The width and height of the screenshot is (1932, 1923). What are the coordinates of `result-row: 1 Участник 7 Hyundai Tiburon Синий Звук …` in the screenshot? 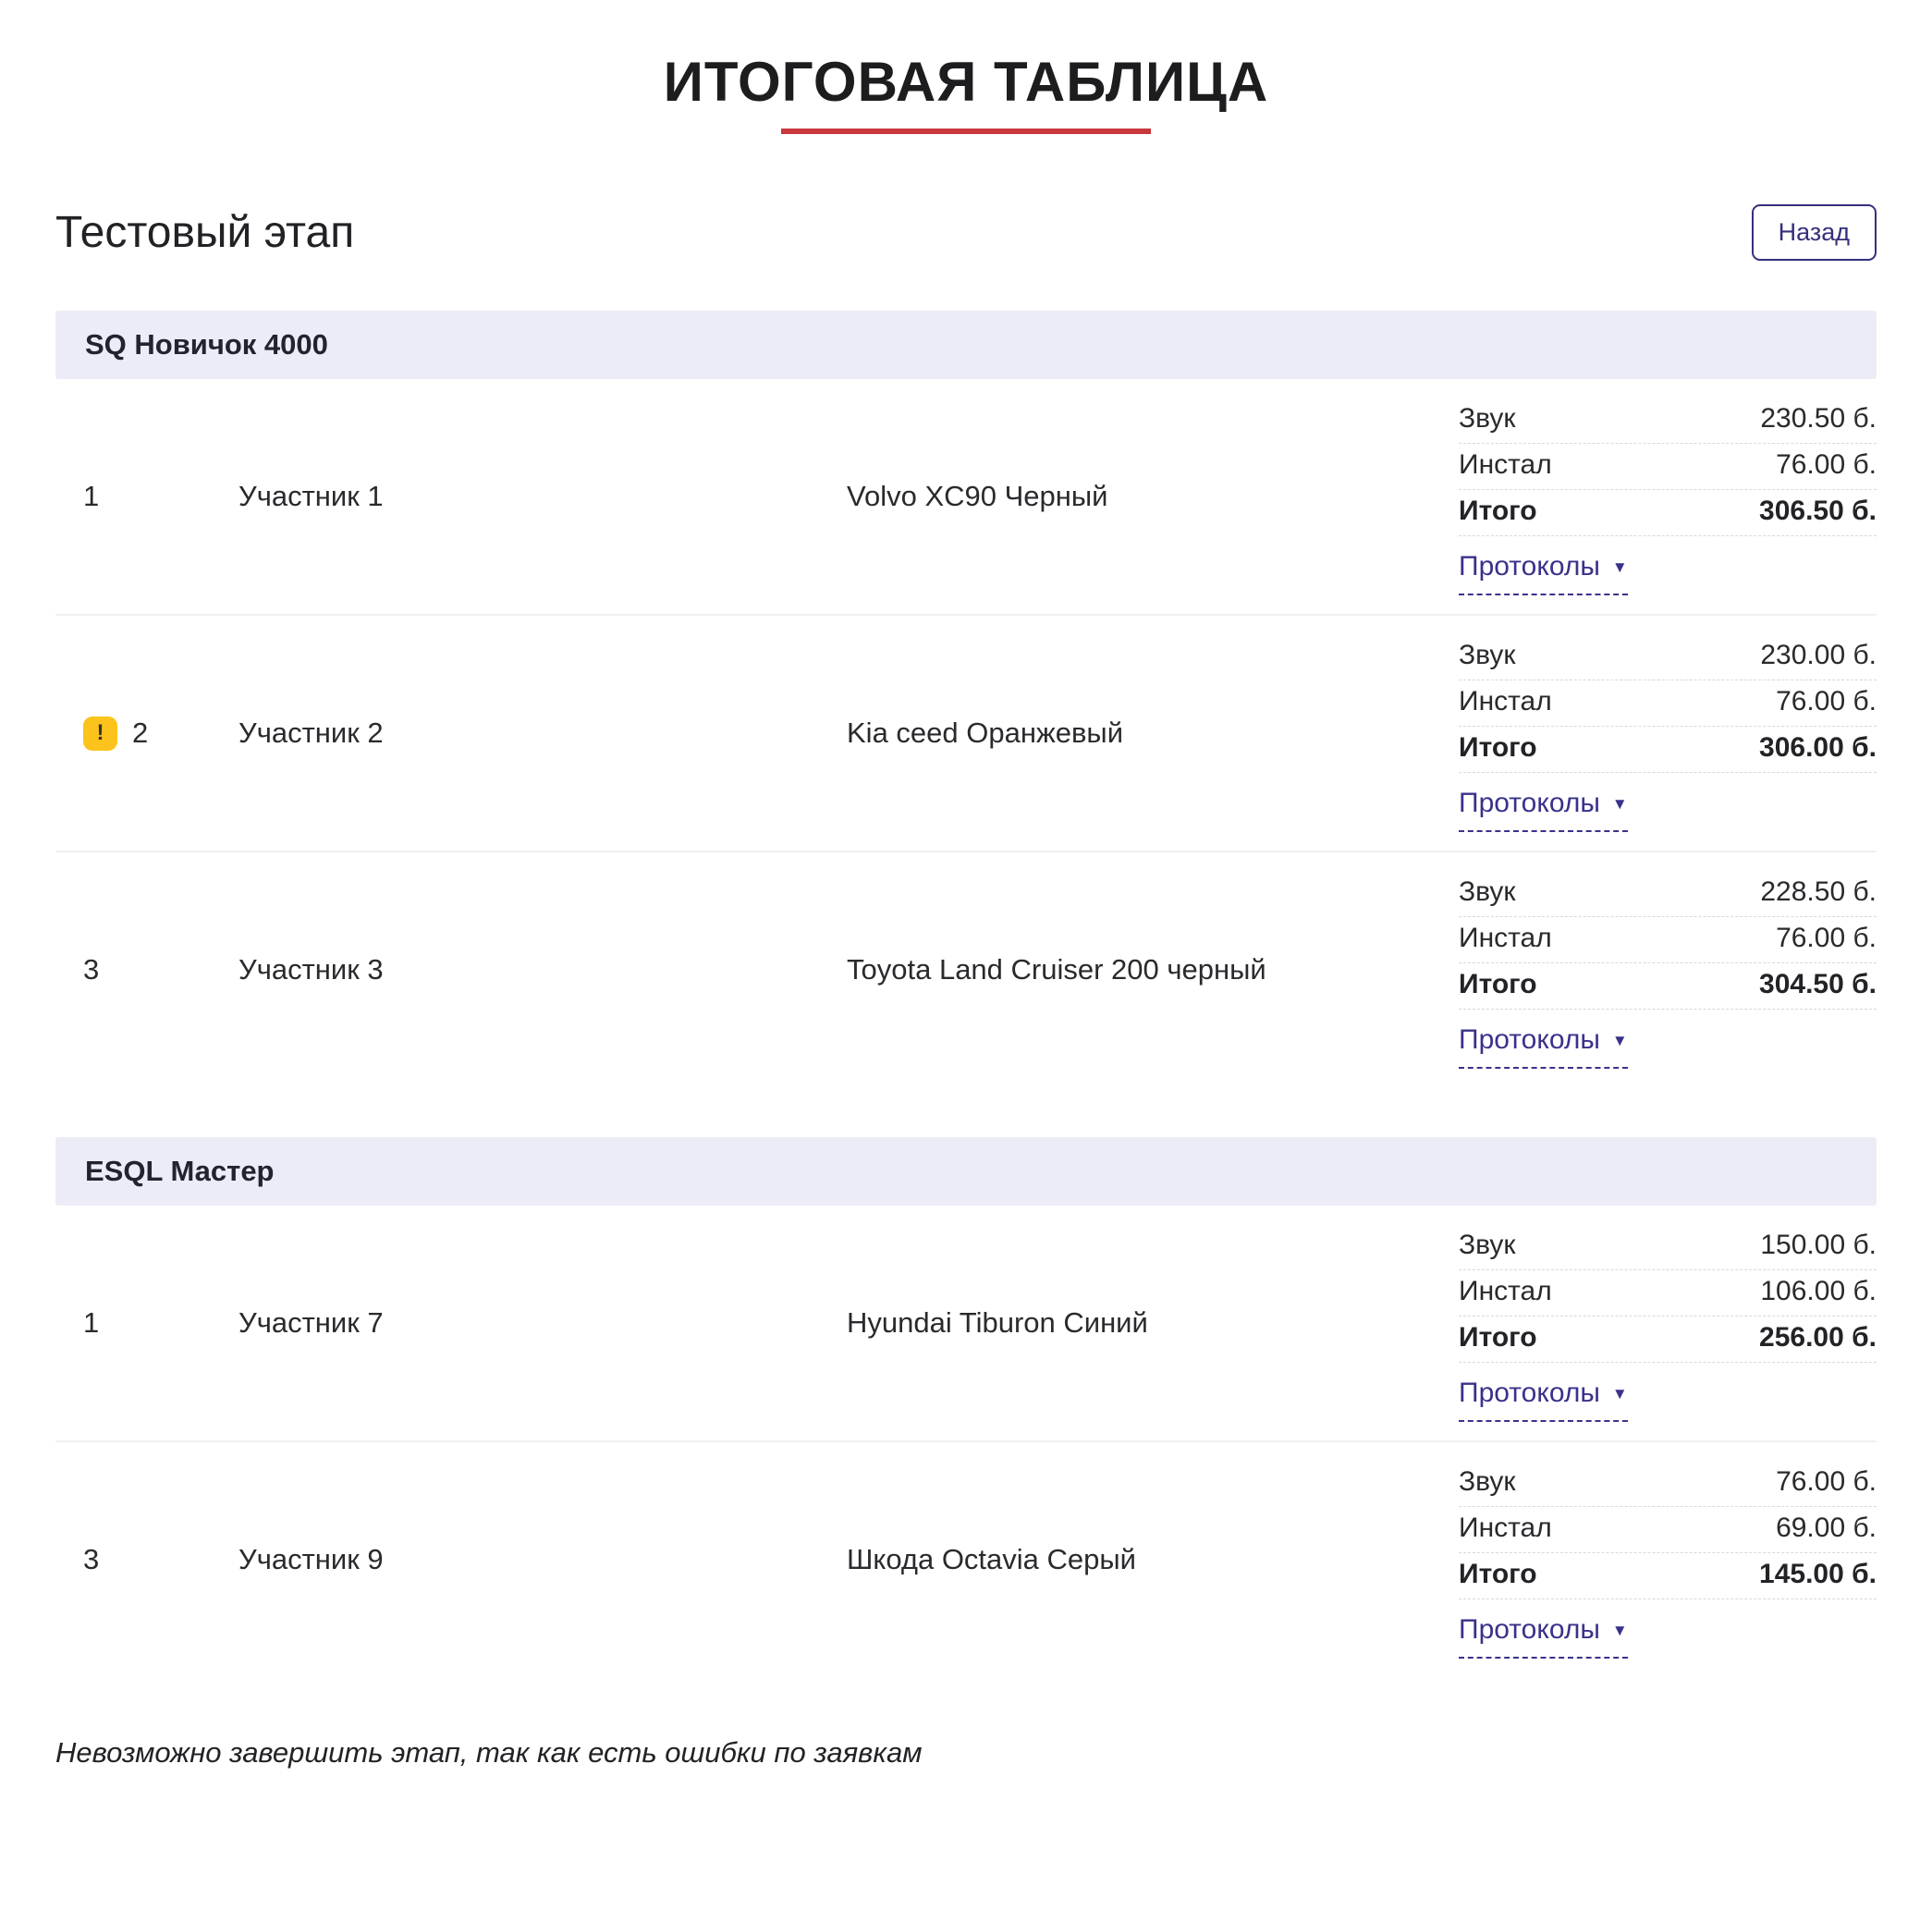 It's located at (966, 1324).